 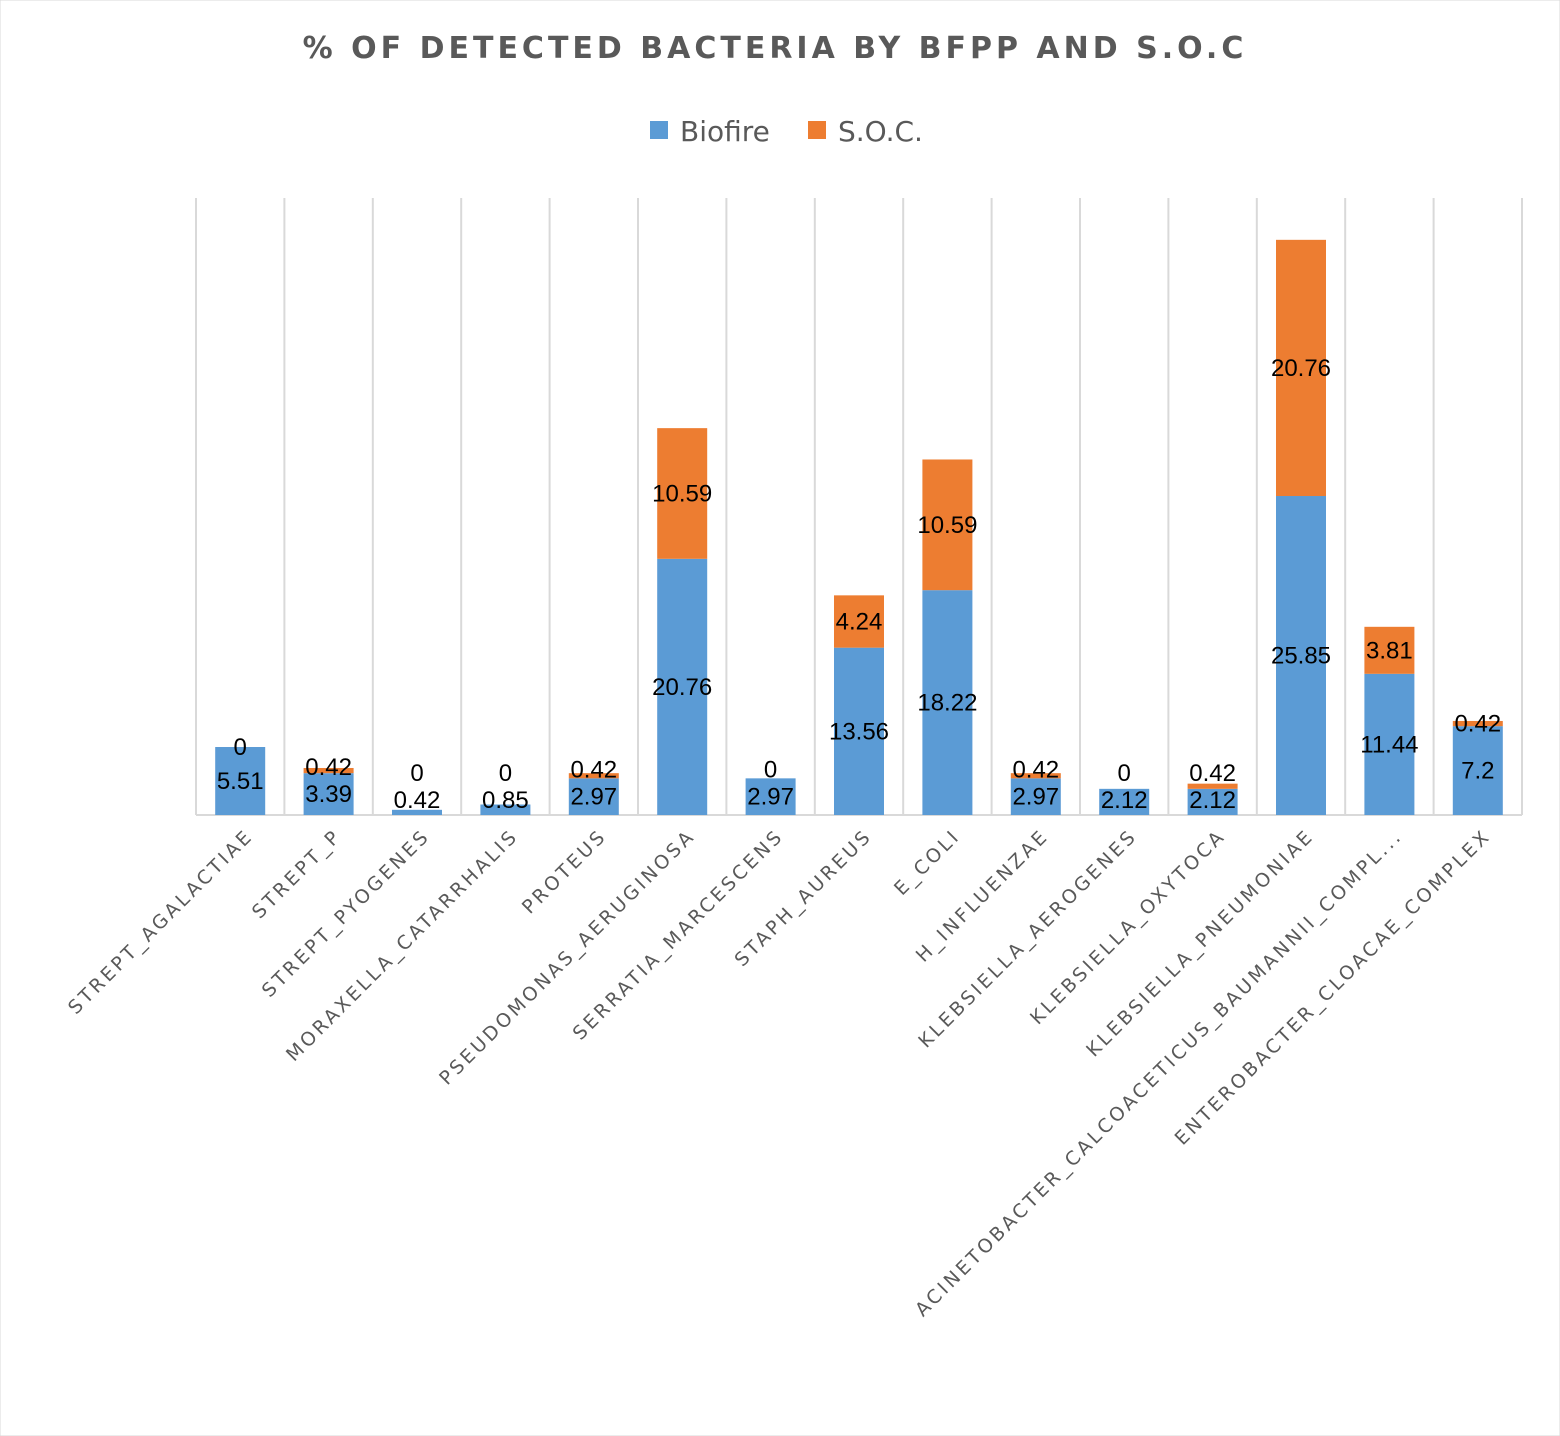 What do you see at coordinates (880, 131) in the screenshot?
I see `legend-label: S.O.C.` at bounding box center [880, 131].